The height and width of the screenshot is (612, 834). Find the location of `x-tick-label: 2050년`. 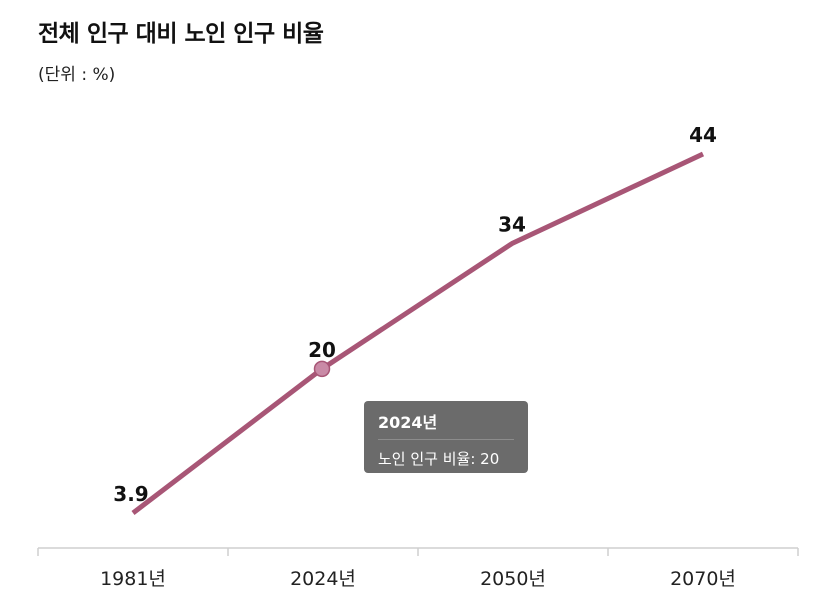

x-tick-label: 2050년 is located at coordinates (513, 579).